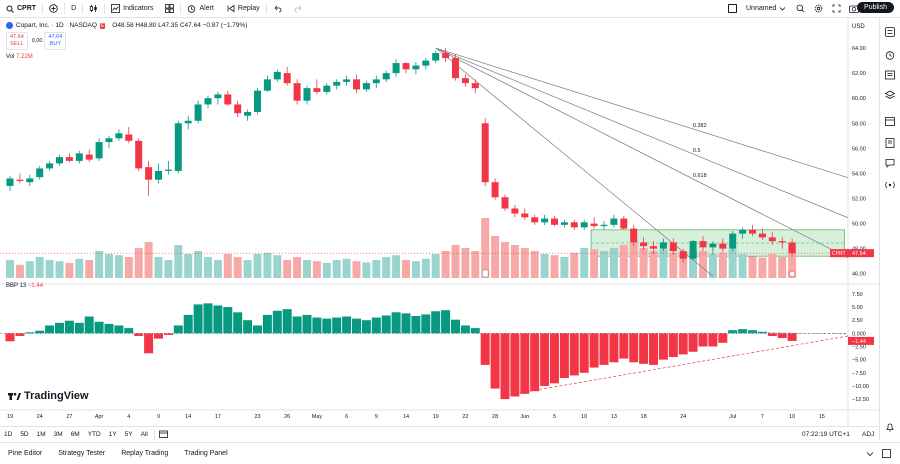 Image resolution: width=900 pixels, height=464 pixels. I want to click on chevron-down-icon, so click(870, 454).